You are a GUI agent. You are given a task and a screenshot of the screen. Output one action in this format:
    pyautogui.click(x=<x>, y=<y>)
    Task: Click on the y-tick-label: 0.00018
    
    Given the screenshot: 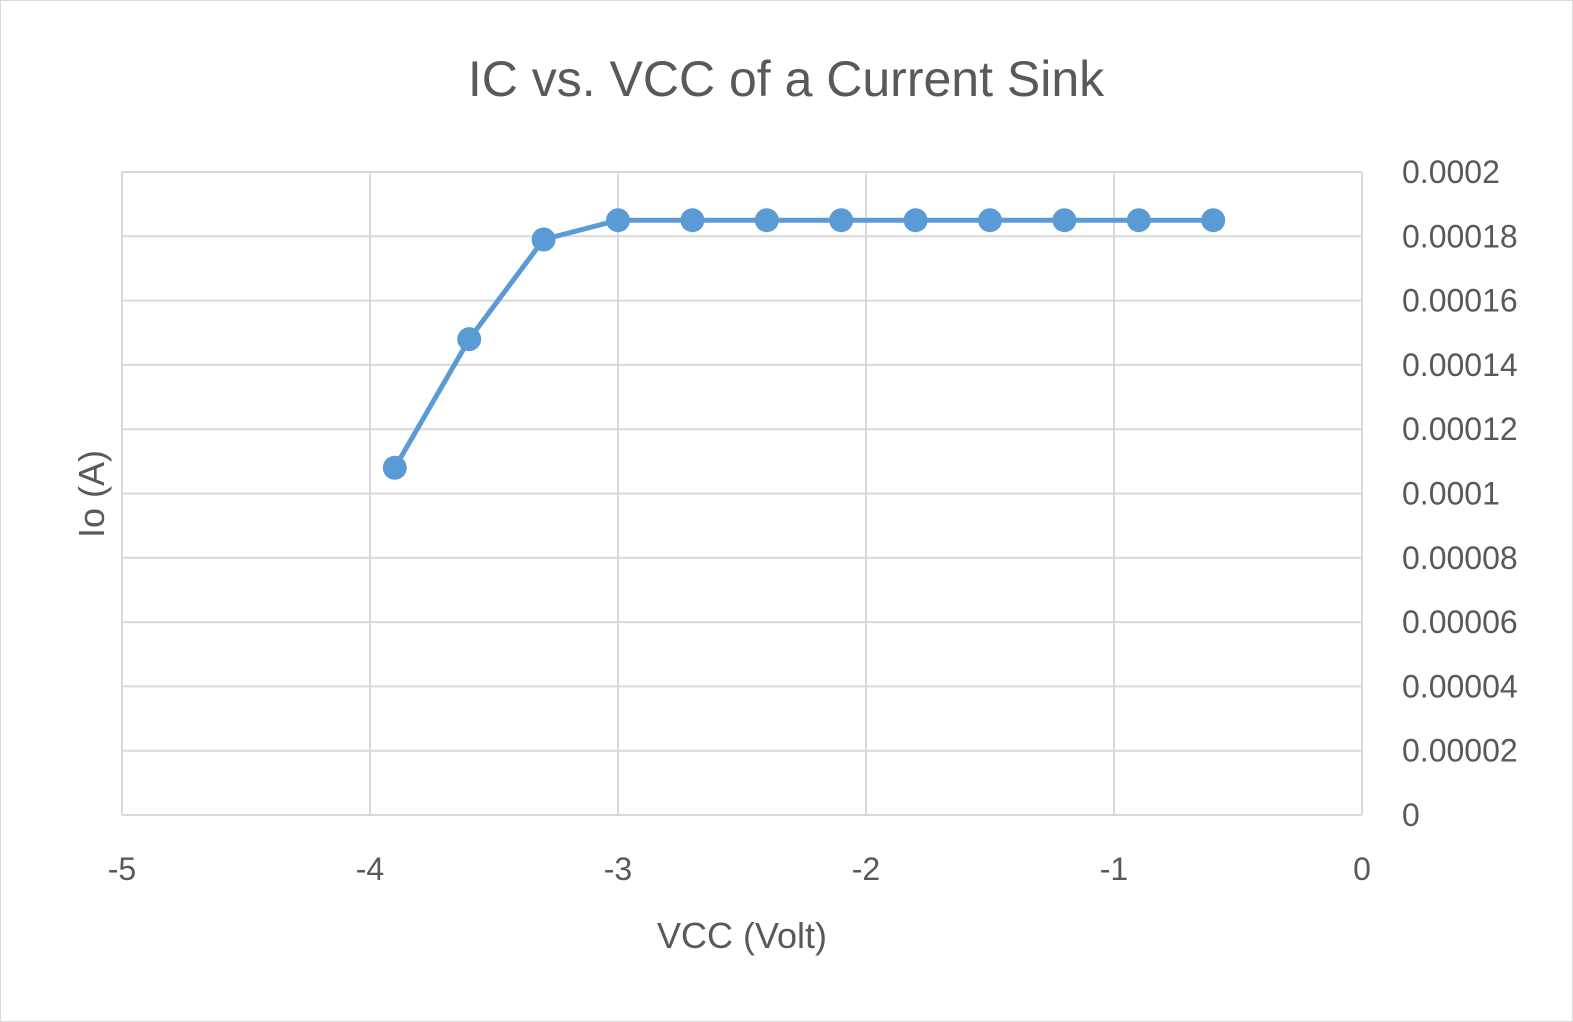 What is the action you would take?
    pyautogui.click(x=1460, y=236)
    